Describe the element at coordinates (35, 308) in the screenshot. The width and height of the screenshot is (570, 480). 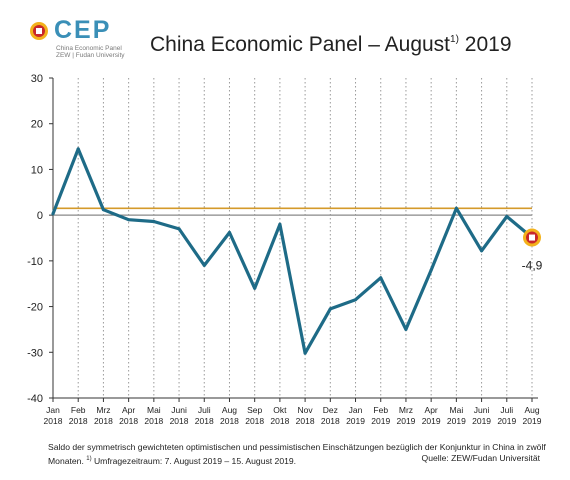
I see `y-tick-label--20: -20` at that location.